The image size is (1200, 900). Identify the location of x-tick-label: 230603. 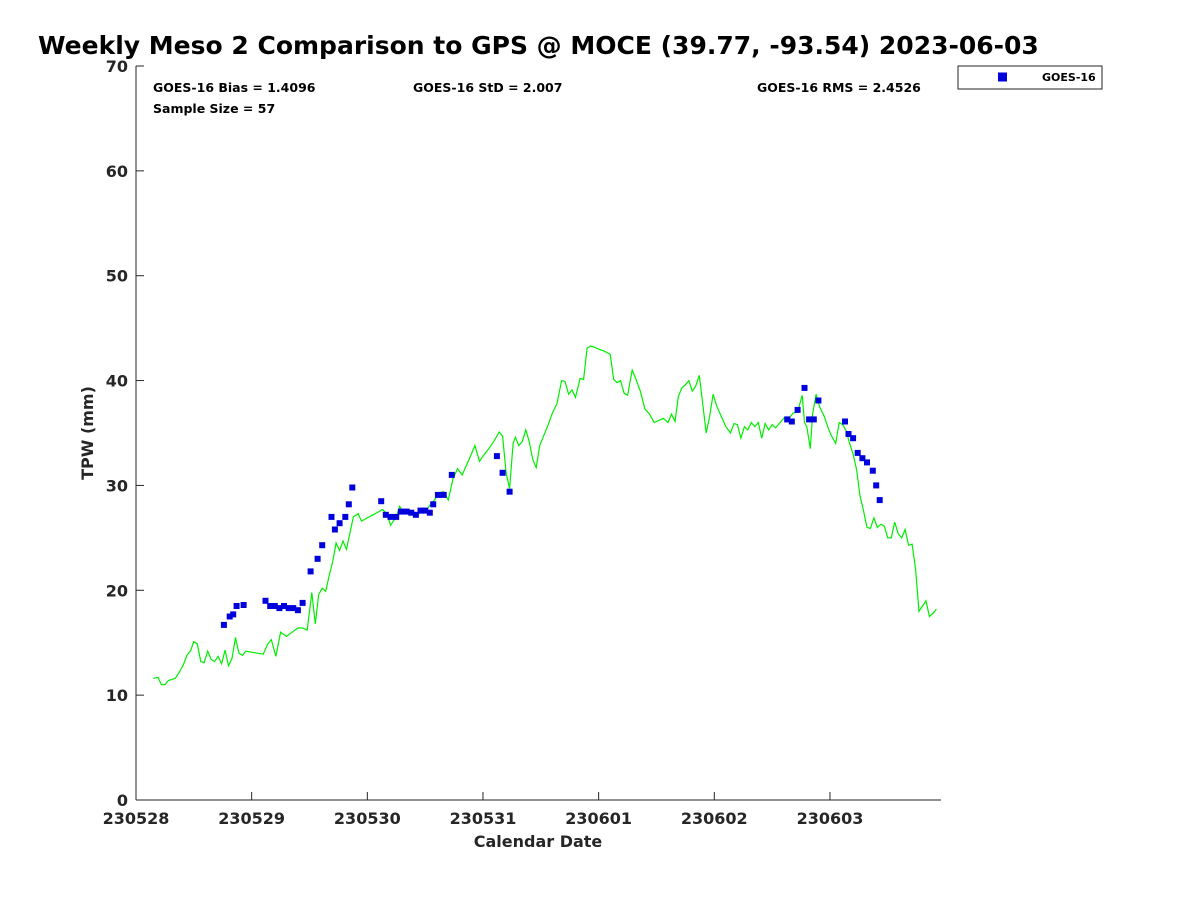
(830, 818).